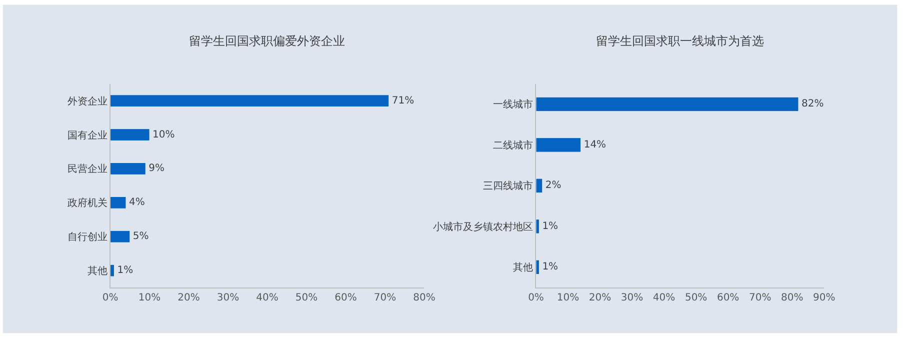 The width and height of the screenshot is (903, 344). I want to click on chart-title: 留学生回国求职偏爱外资企业, so click(267, 41).